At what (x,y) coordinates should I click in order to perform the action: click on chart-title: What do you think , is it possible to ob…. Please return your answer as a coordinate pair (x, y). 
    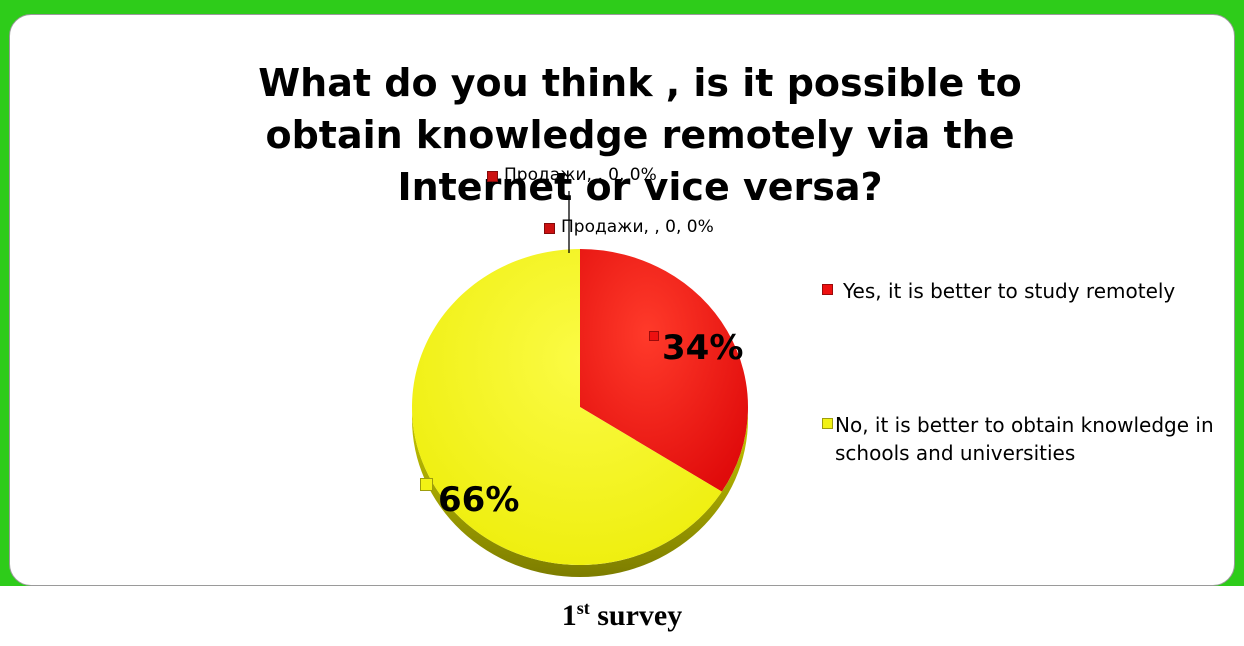
    Looking at the image, I should click on (640, 135).